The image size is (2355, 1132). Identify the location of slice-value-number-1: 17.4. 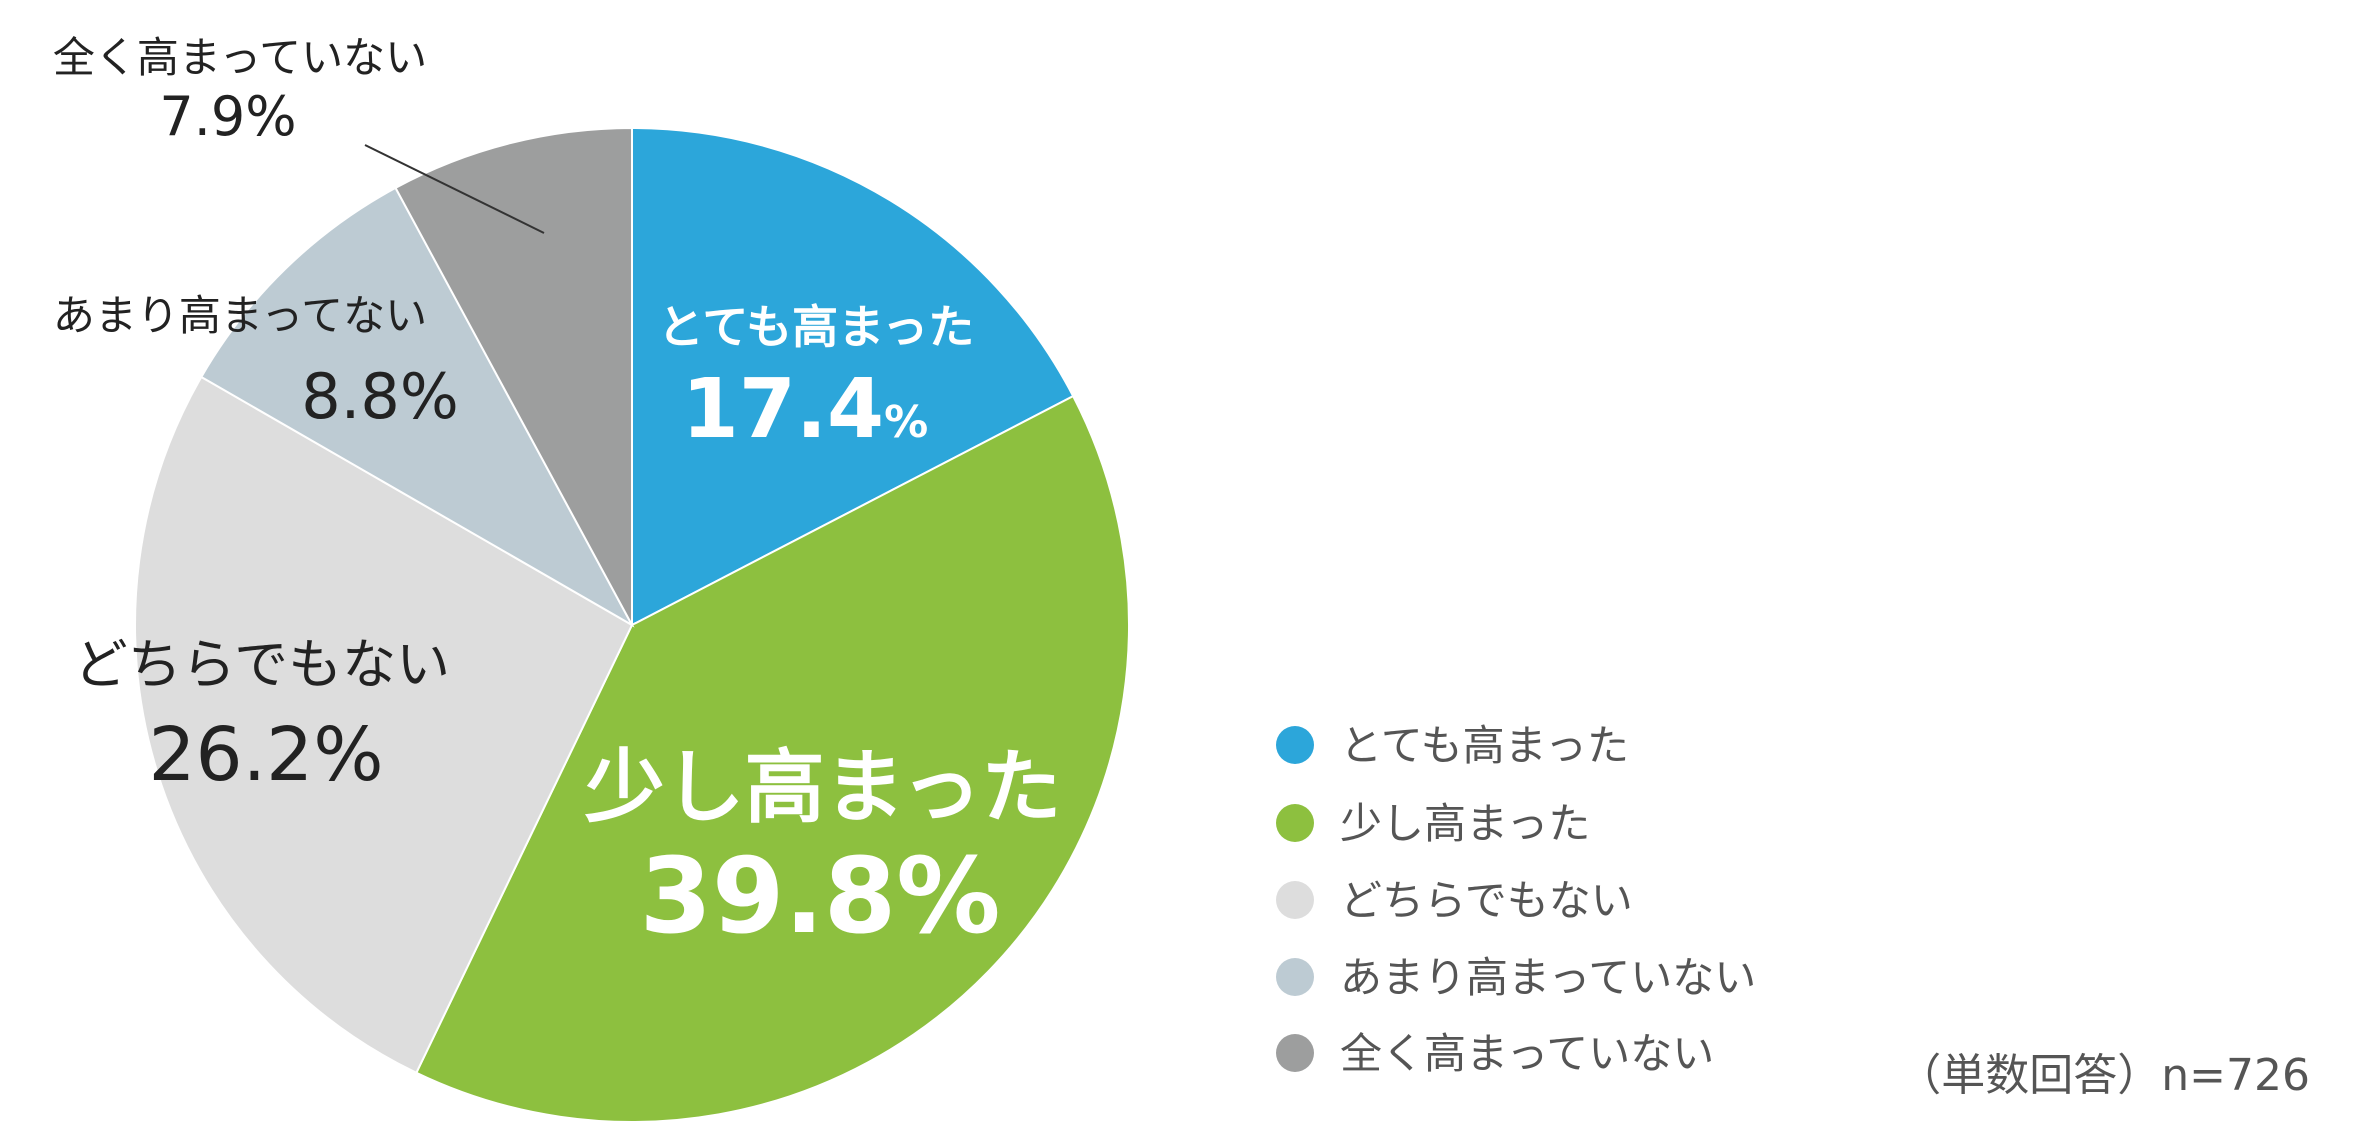
(783, 409).